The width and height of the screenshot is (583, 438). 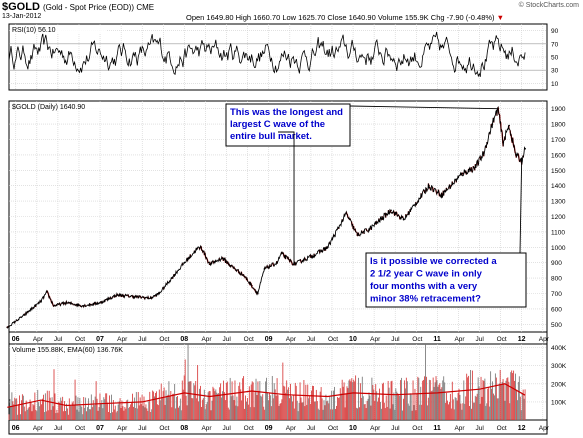 I want to click on rsi-legend-bg, so click(x=58, y=29).